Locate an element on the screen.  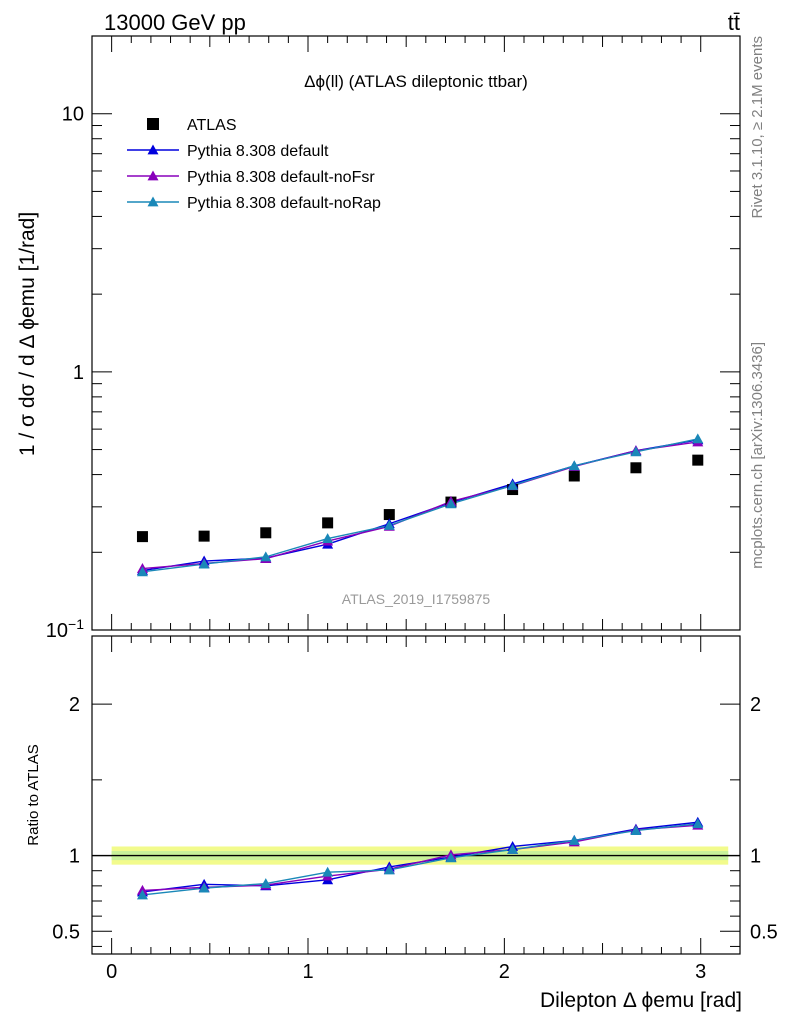
ratio-y-tick-label: 0.5 is located at coordinates (66, 932).